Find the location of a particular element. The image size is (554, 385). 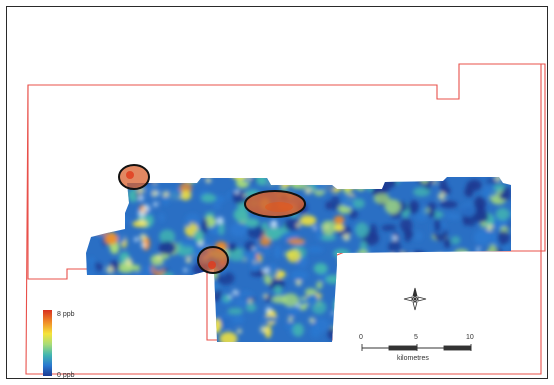

legend-min-label: 0 ppb is located at coordinates (66, 375).